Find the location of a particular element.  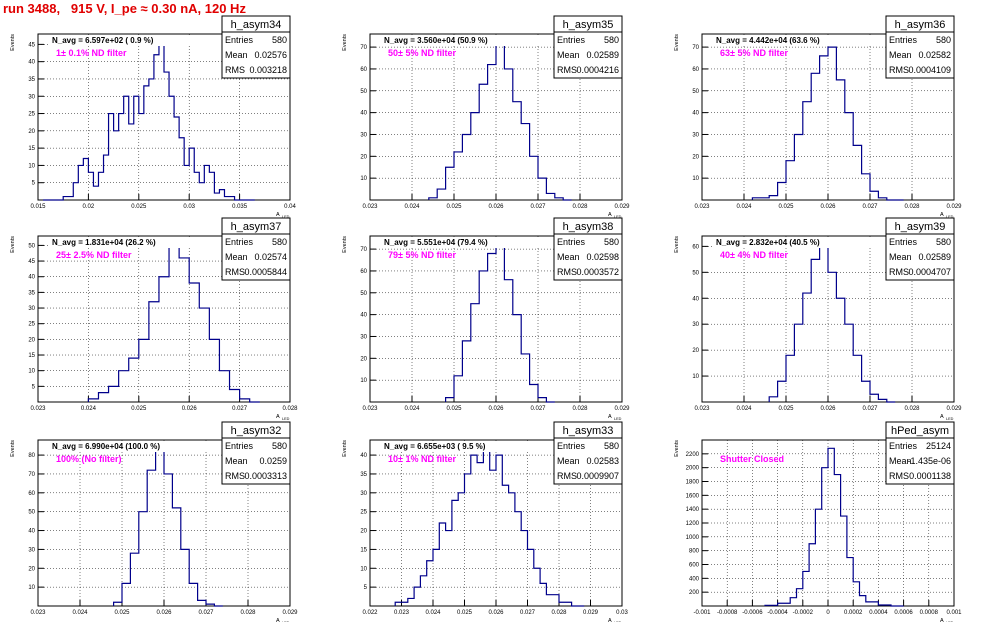

x-tick-label: 0 is located at coordinates (828, 613).